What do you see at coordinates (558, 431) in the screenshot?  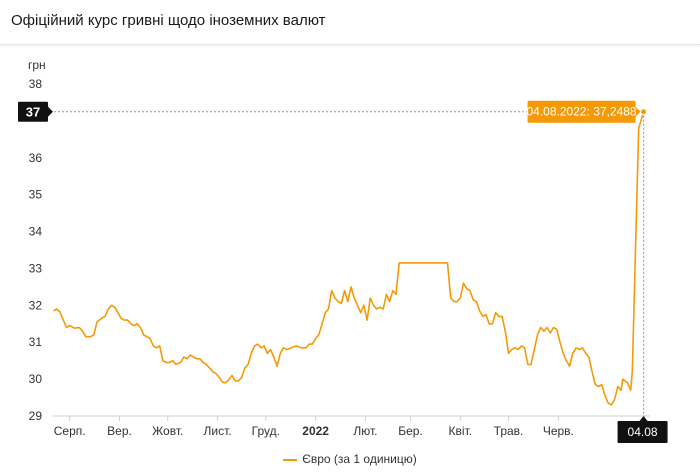 I see `x-tick-label: Черв.` at bounding box center [558, 431].